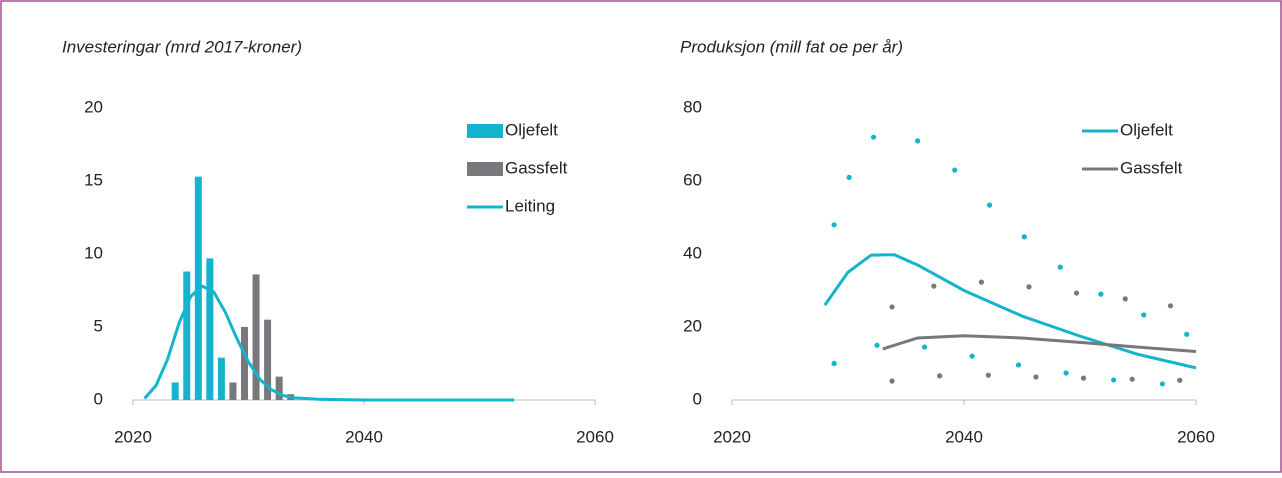 The height and width of the screenshot is (478, 1282). Describe the element at coordinates (692, 179) in the screenshot. I see `y-tick-label: 60` at that location.